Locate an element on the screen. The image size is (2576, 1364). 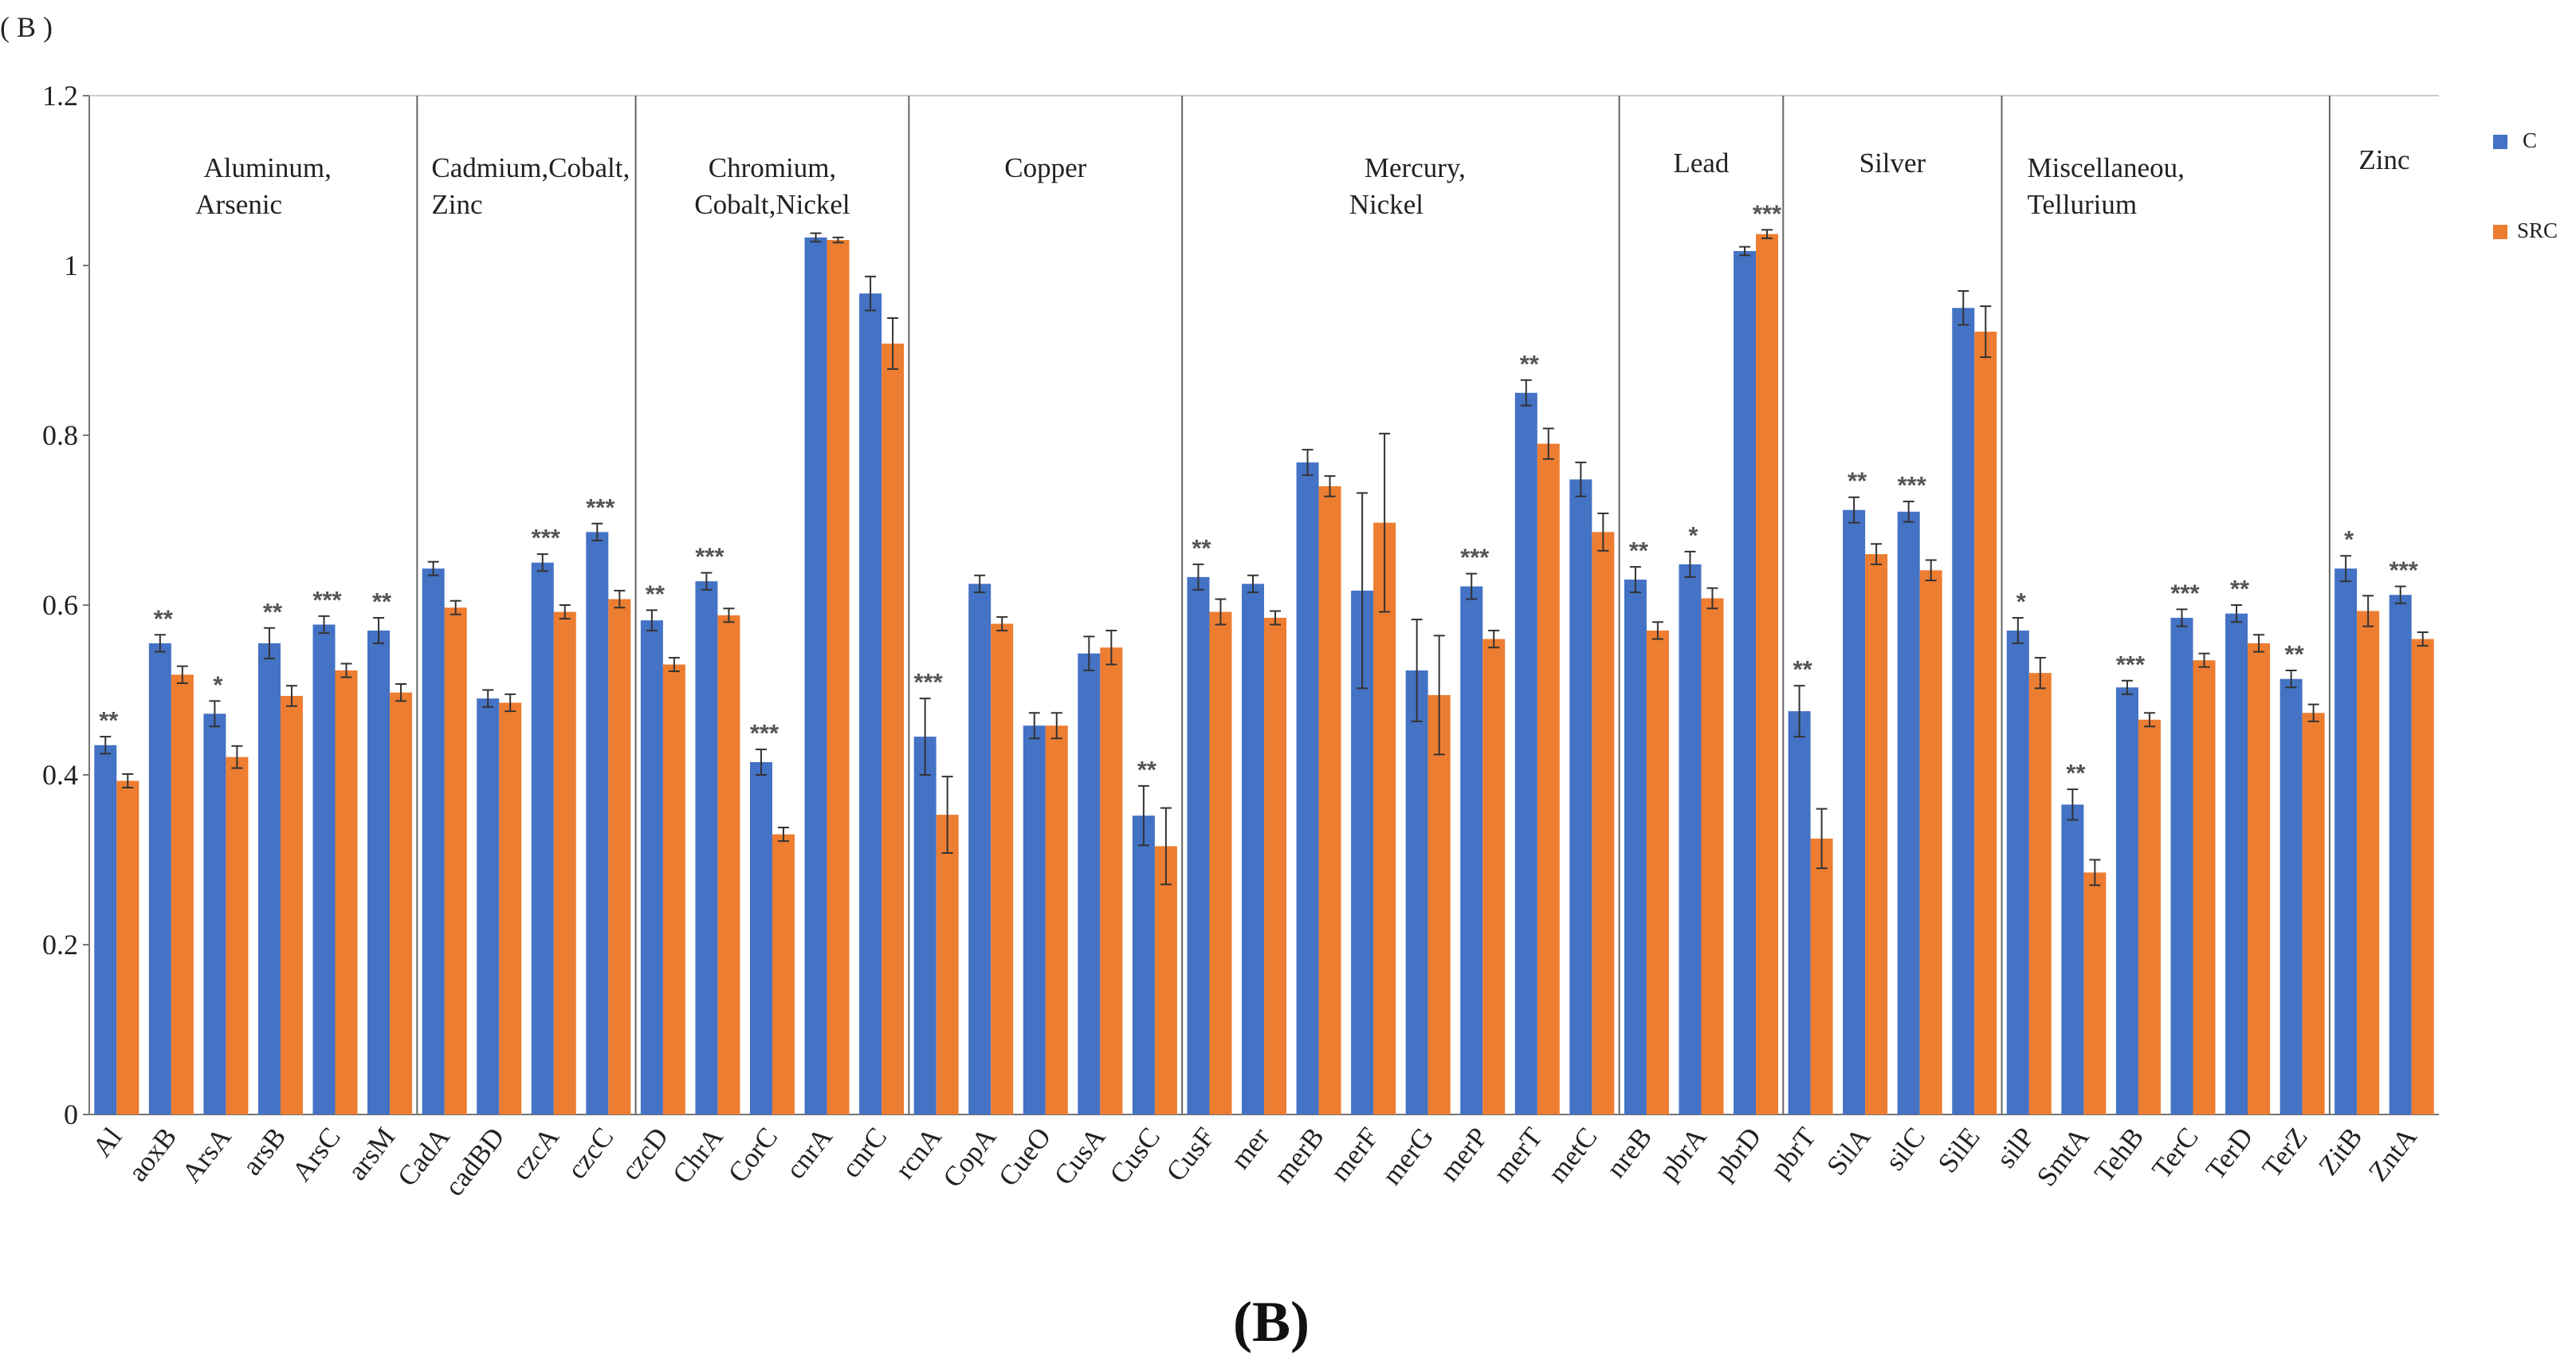
group-label-line: Mercury, is located at coordinates (1415, 168).